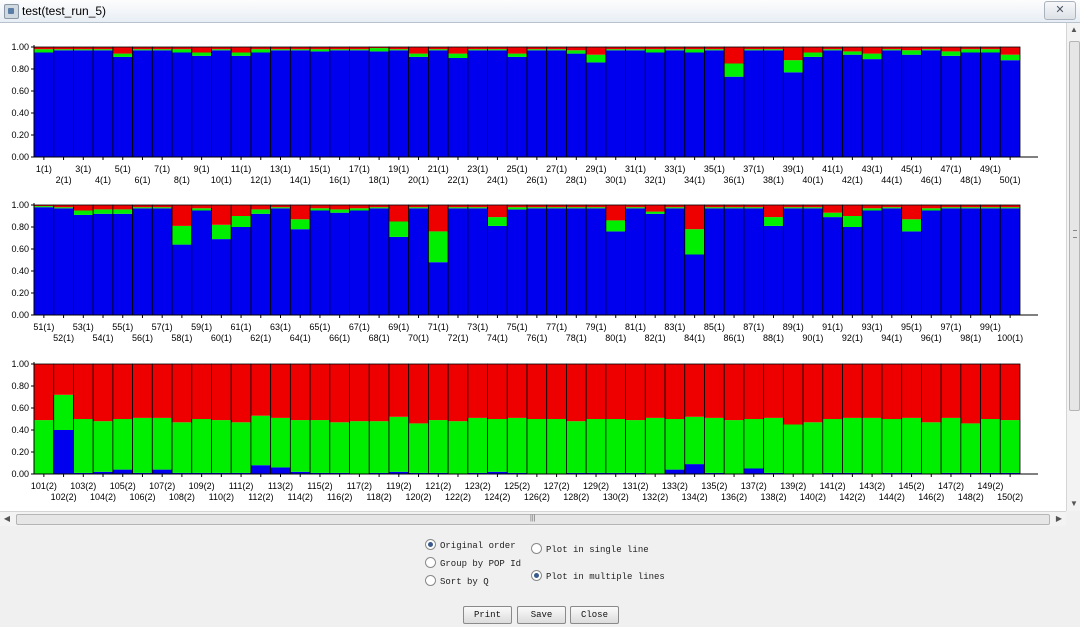  I want to click on scroll-right-arrow-icon: ▶, so click(1059, 518).